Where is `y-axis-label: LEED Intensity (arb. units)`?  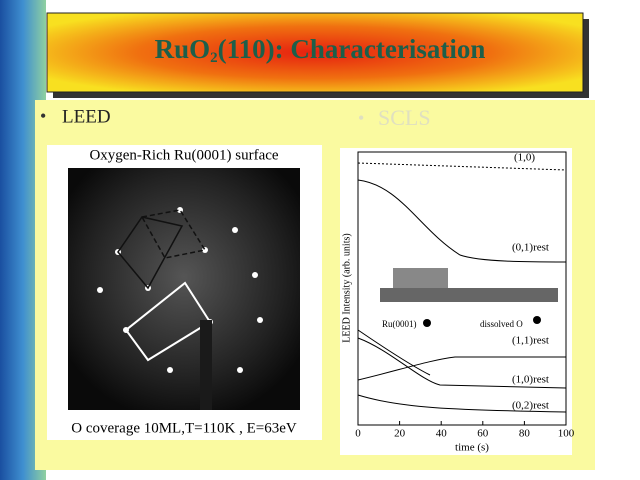
y-axis-label: LEED Intensity (arb. units) is located at coordinates (346, 287).